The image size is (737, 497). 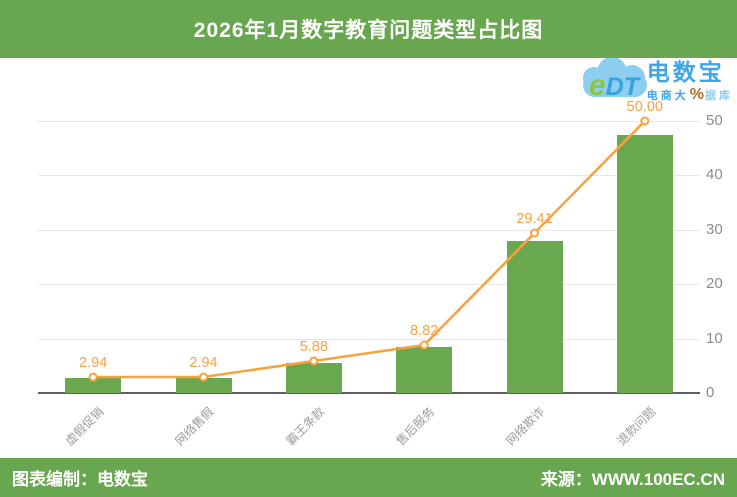 What do you see at coordinates (314, 347) in the screenshot?
I see `data-point-value-label: 5.88` at bounding box center [314, 347].